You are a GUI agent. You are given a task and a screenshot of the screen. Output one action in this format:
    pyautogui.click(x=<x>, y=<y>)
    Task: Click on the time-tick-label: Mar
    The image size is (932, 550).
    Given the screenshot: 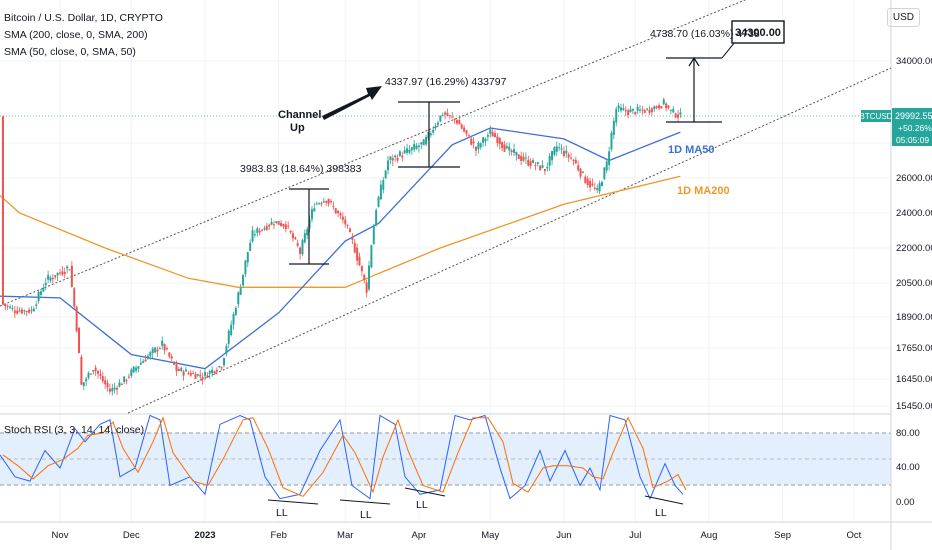 What is the action you would take?
    pyautogui.click(x=345, y=535)
    